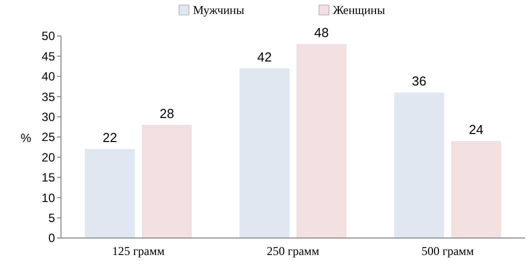 This screenshot has height=264, width=531. Describe the element at coordinates (52, 238) in the screenshot. I see `y-tick-label: 0` at that location.